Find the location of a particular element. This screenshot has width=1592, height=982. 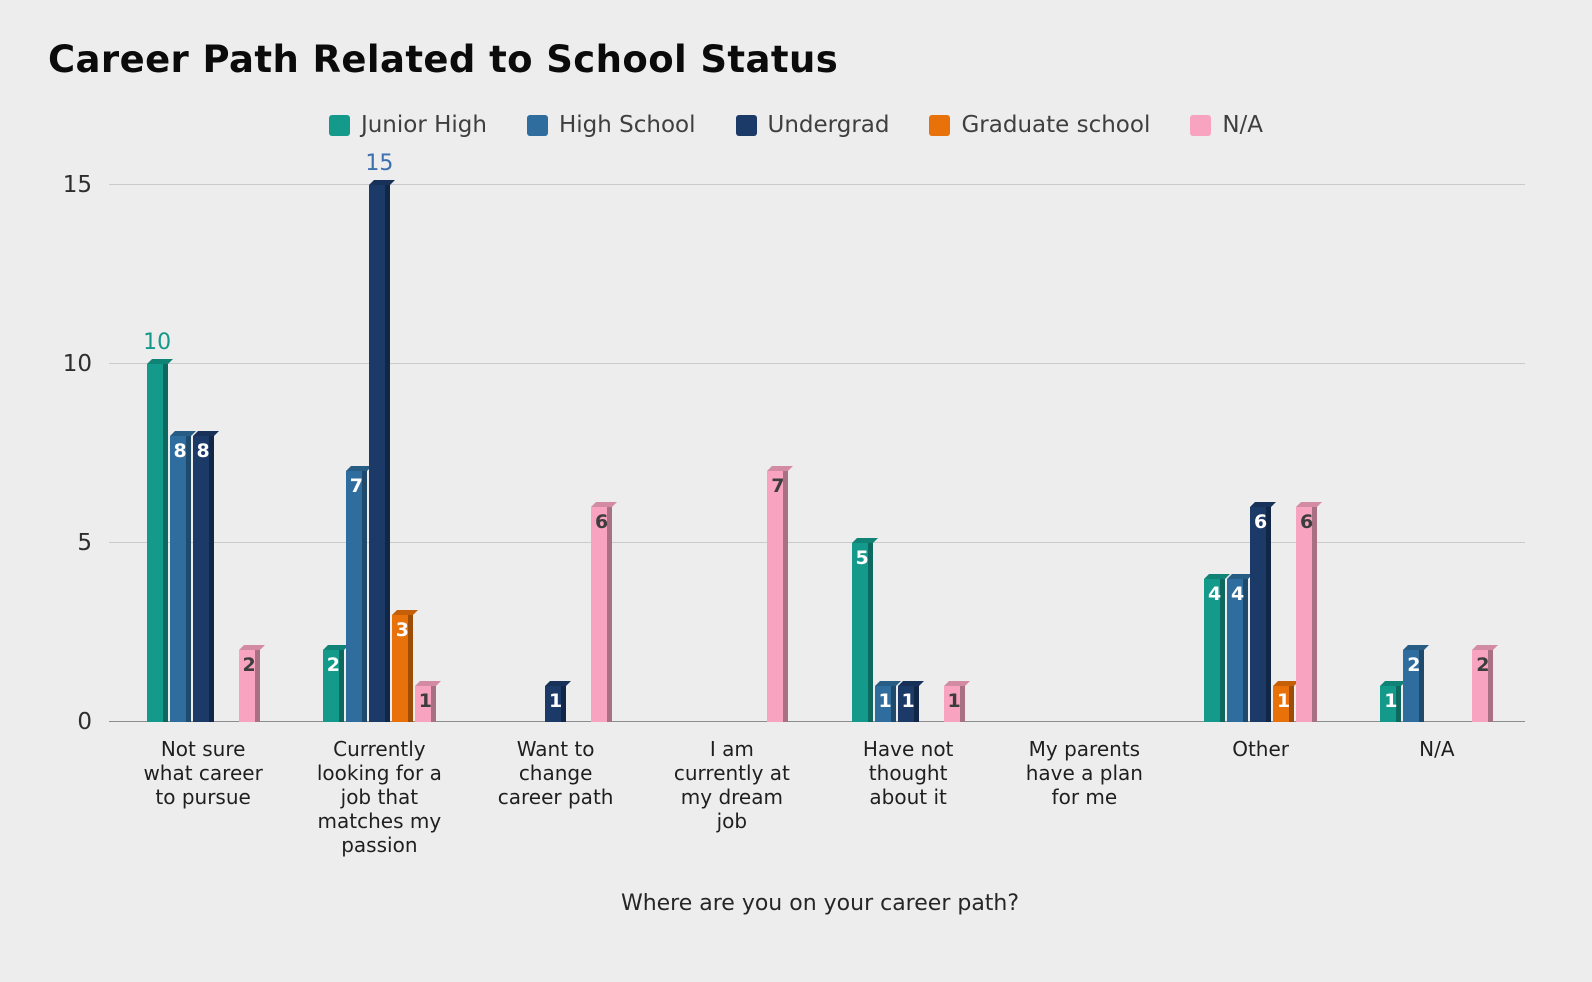

legend-item-junior-high: Junior High is located at coordinates (407, 125).